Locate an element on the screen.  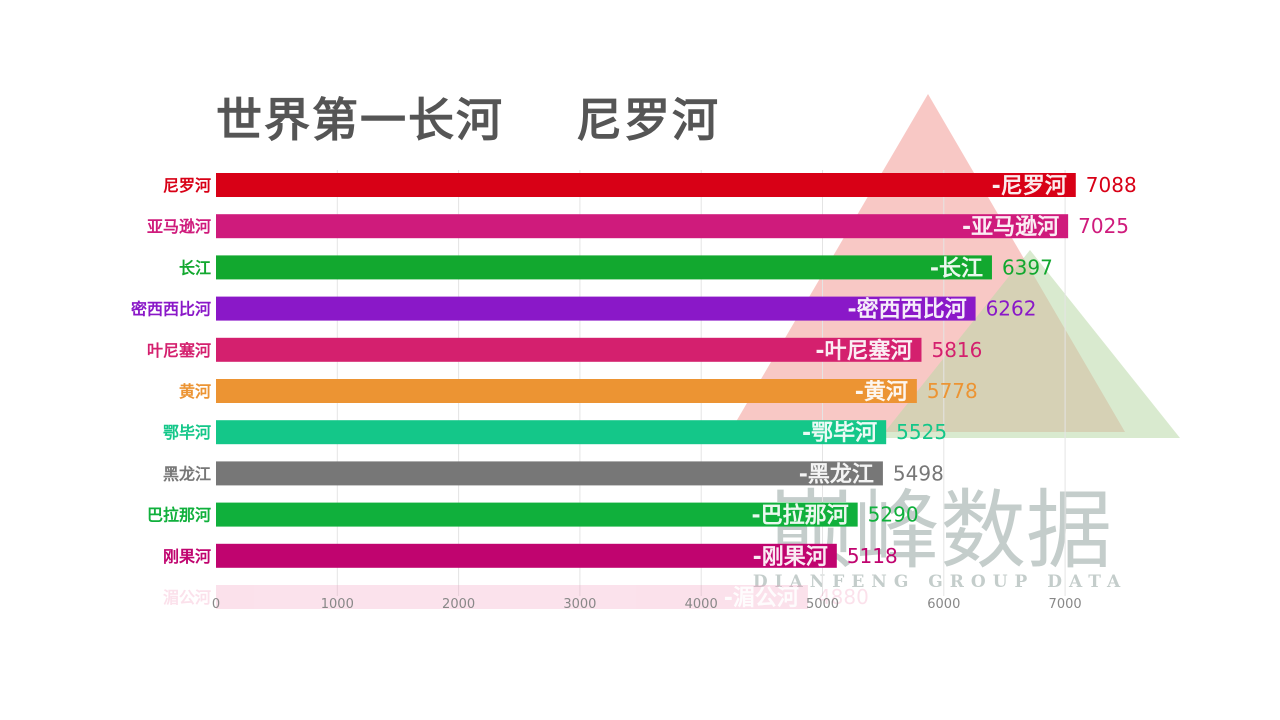
bar-name-label: -密西西比河 is located at coordinates (906, 310).